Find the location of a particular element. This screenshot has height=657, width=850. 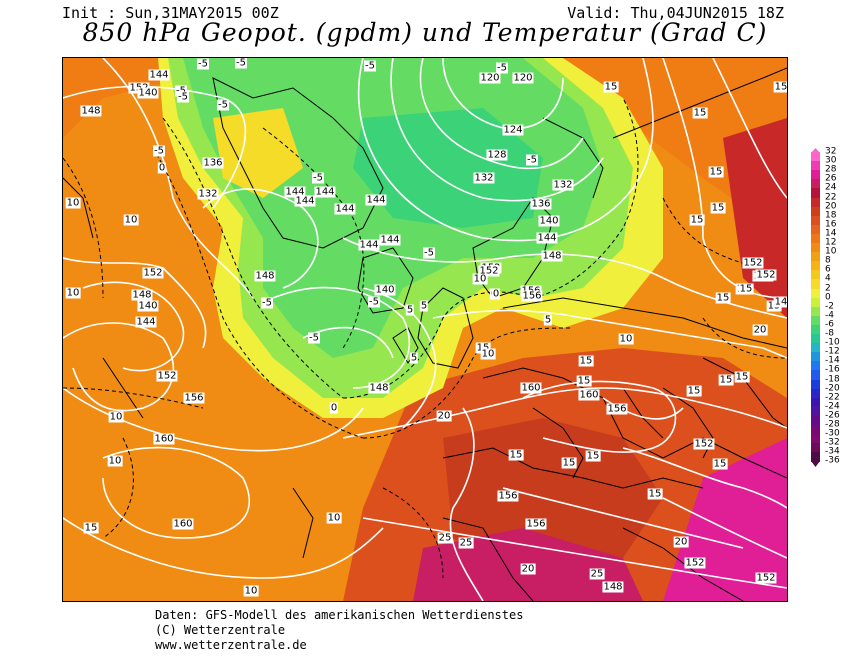

init-time: Init : Sun,31MAY2015 00Z is located at coordinates (170, 13).